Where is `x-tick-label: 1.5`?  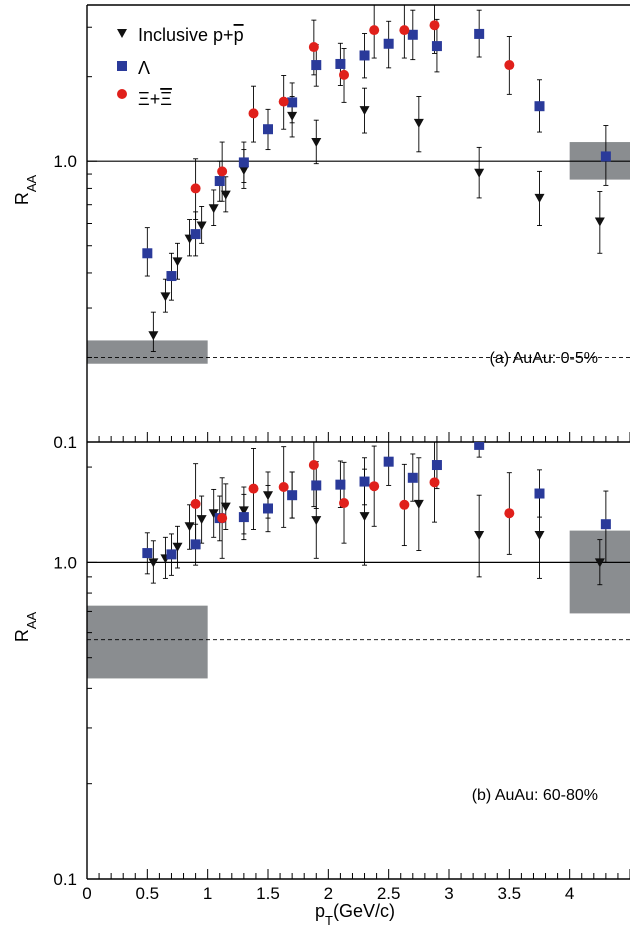 x-tick-label: 1.5 is located at coordinates (268, 893).